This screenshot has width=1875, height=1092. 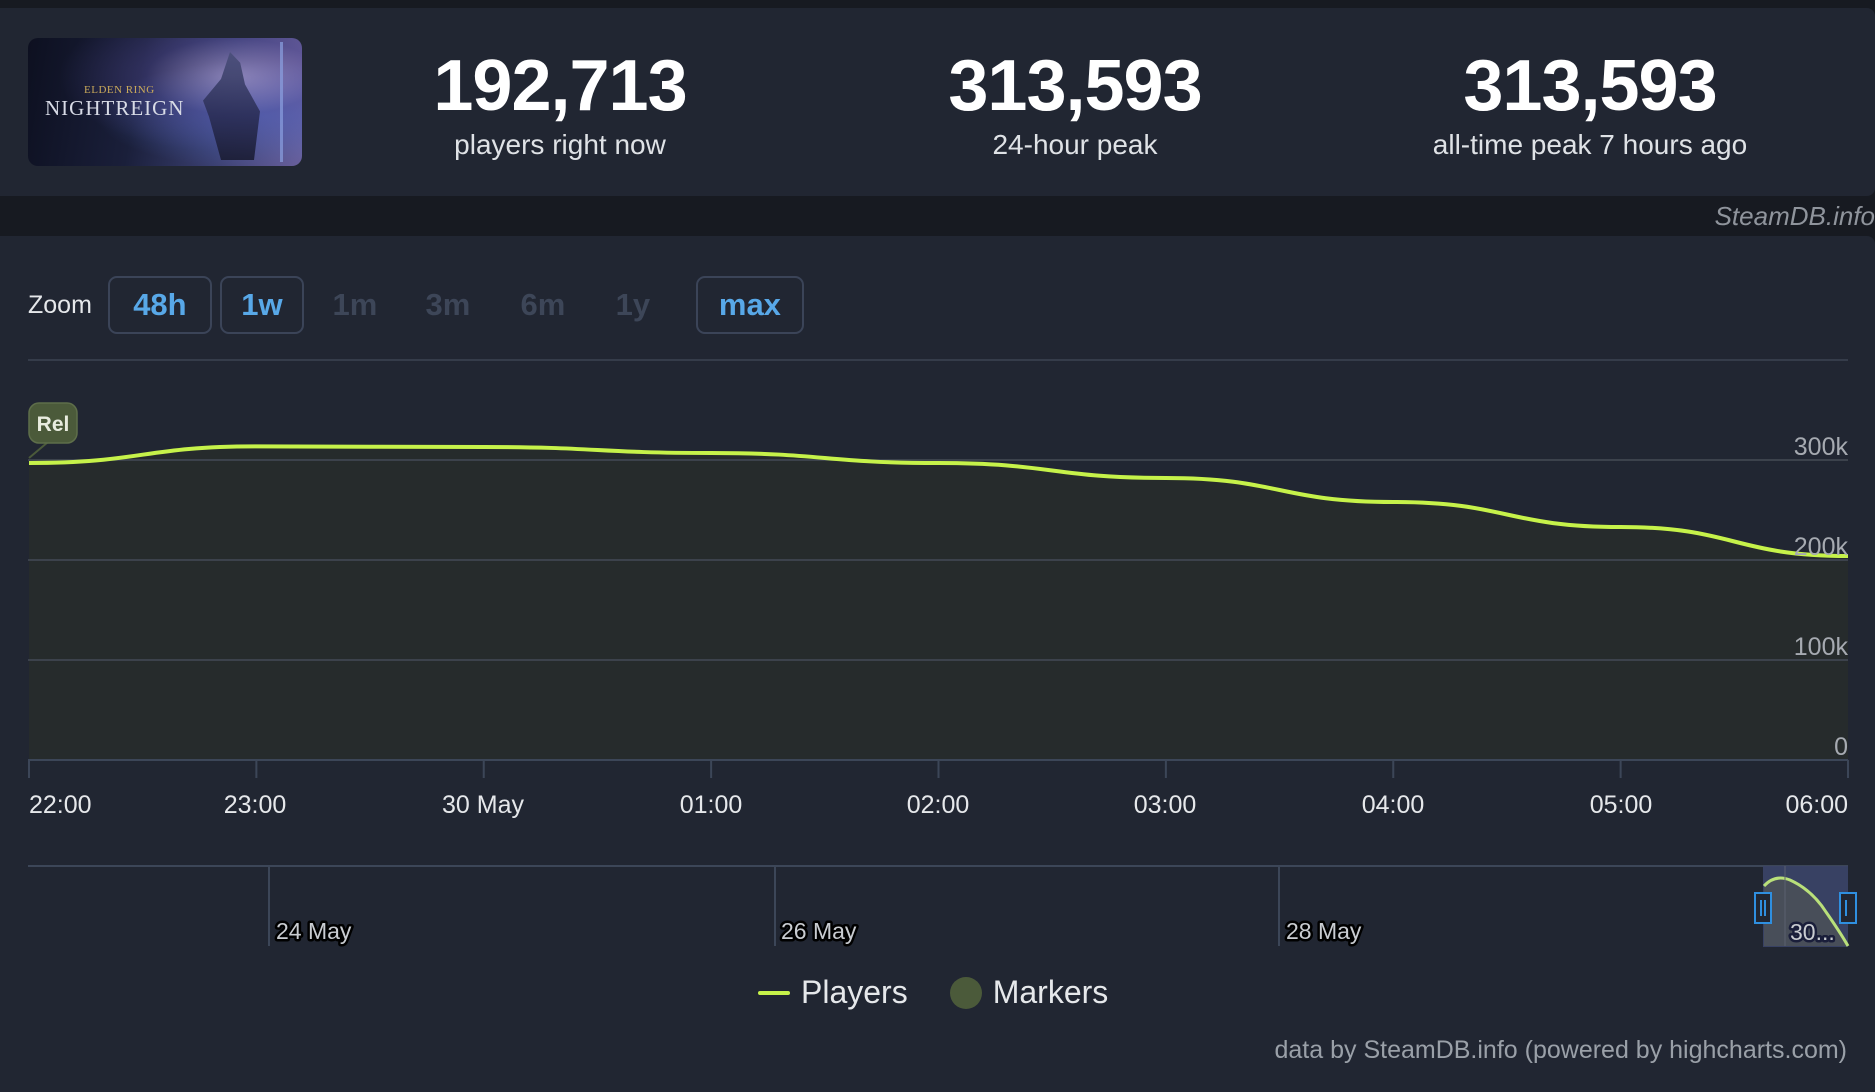 I want to click on stat-value: 192,713, so click(x=560, y=86).